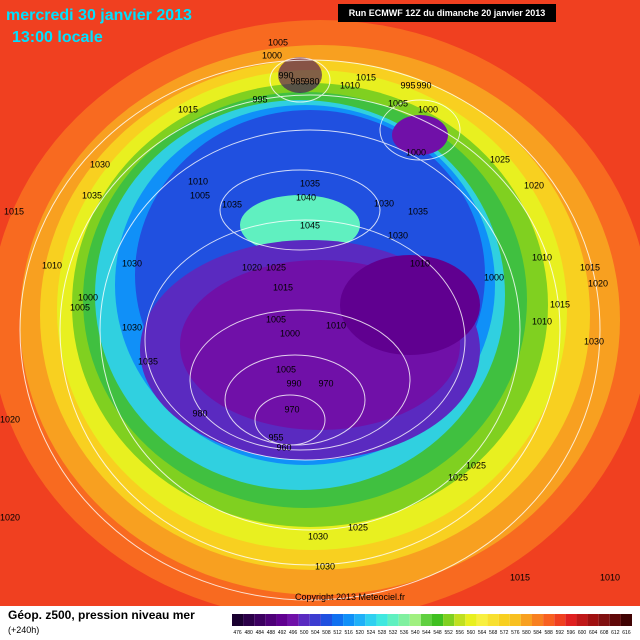 The width and height of the screenshot is (640, 640). What do you see at coordinates (326, 633) in the screenshot?
I see `scale-label: 508` at bounding box center [326, 633].